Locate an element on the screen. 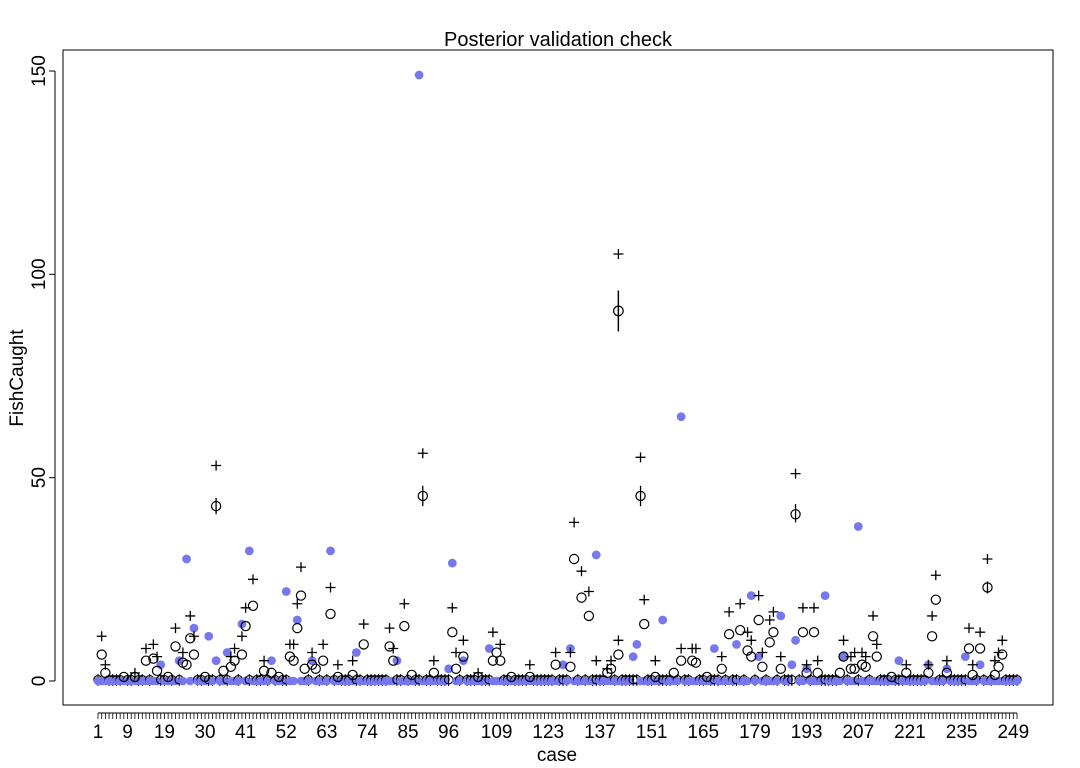 The width and height of the screenshot is (1080, 768). x-tick-label: 19 is located at coordinates (164, 732).